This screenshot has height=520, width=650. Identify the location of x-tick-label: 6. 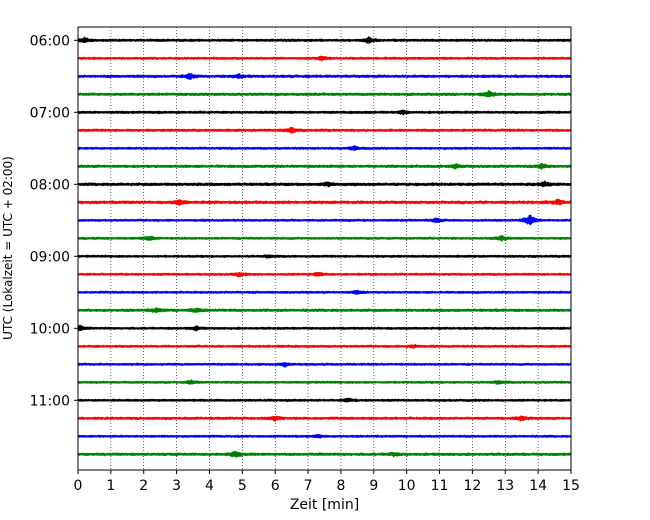
(275, 486).